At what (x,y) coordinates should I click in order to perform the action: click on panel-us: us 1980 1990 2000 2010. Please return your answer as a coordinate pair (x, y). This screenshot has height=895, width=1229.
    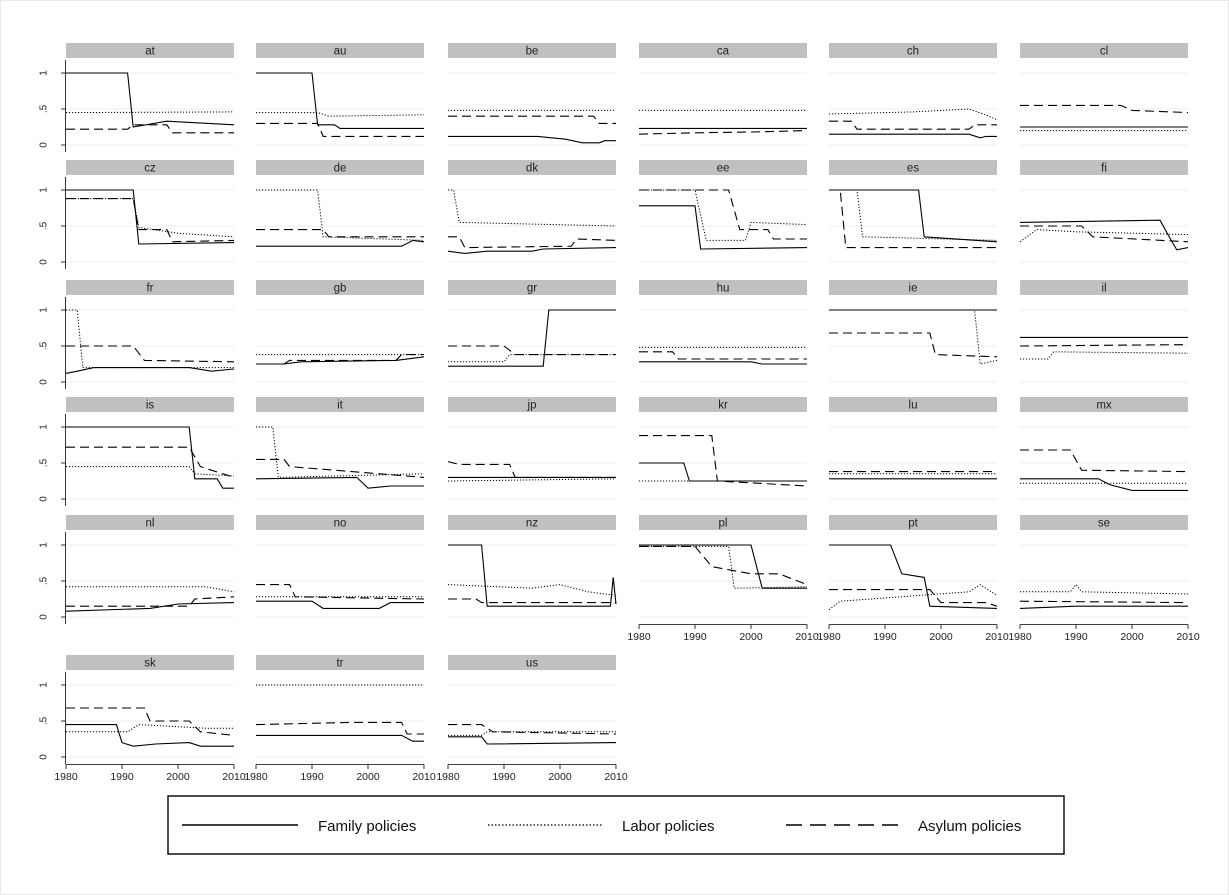
    Looking at the image, I should click on (532, 719).